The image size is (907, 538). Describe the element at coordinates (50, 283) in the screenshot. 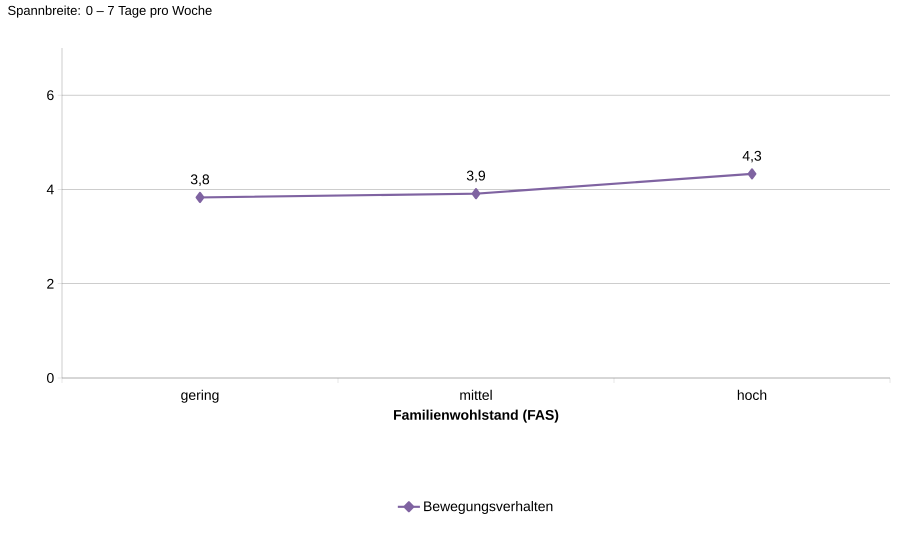

I see `y-tick-label: 2` at that location.